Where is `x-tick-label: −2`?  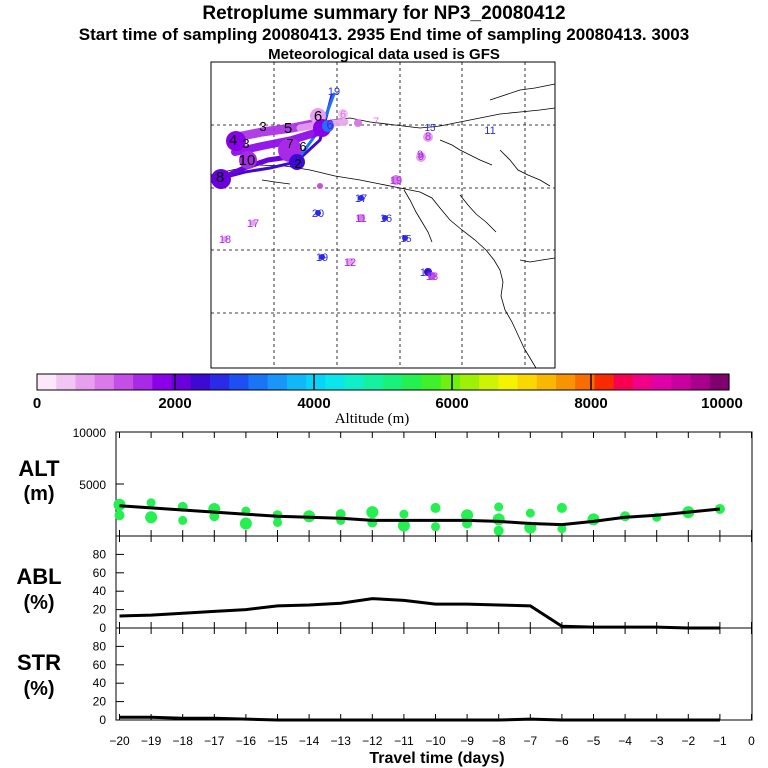
x-tick-label: −2 is located at coordinates (688, 741).